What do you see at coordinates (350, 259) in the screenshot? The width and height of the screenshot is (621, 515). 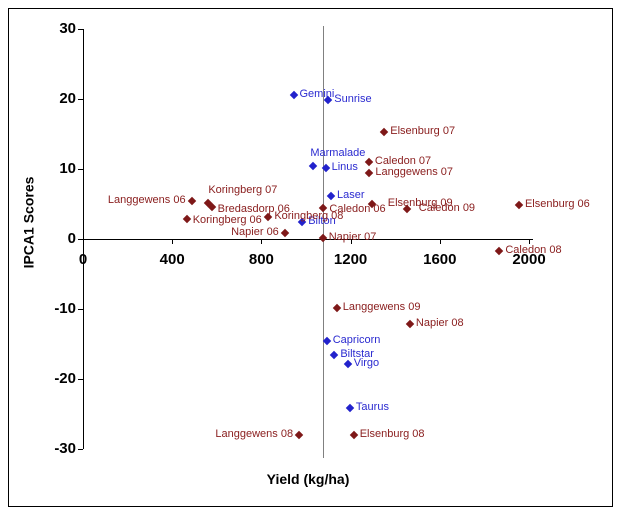 I see `x-tick-label: 1200` at bounding box center [350, 259].